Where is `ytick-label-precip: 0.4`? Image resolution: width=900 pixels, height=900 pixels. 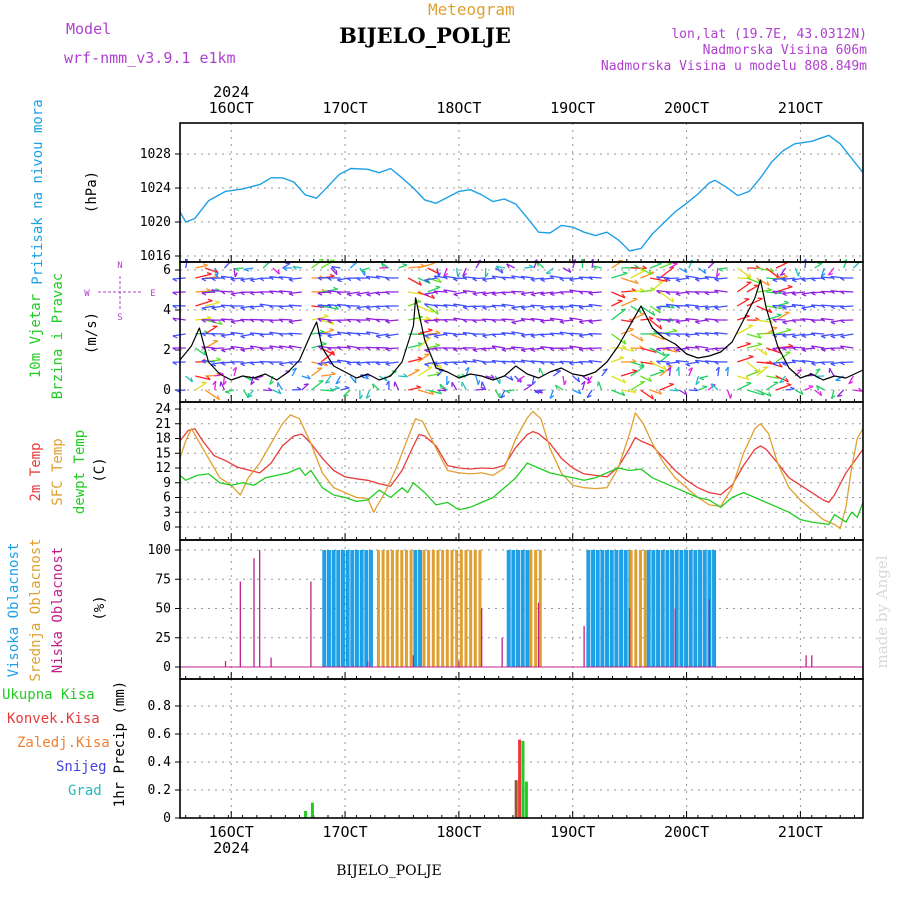
ytick-label-precip: 0.4 is located at coordinates (160, 762).